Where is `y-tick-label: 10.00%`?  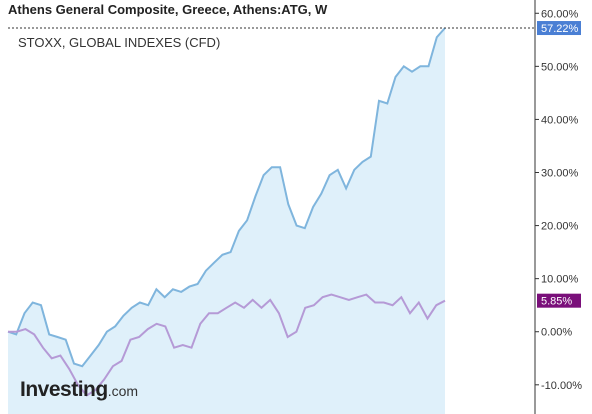
y-tick-label: 10.00% is located at coordinates (560, 280).